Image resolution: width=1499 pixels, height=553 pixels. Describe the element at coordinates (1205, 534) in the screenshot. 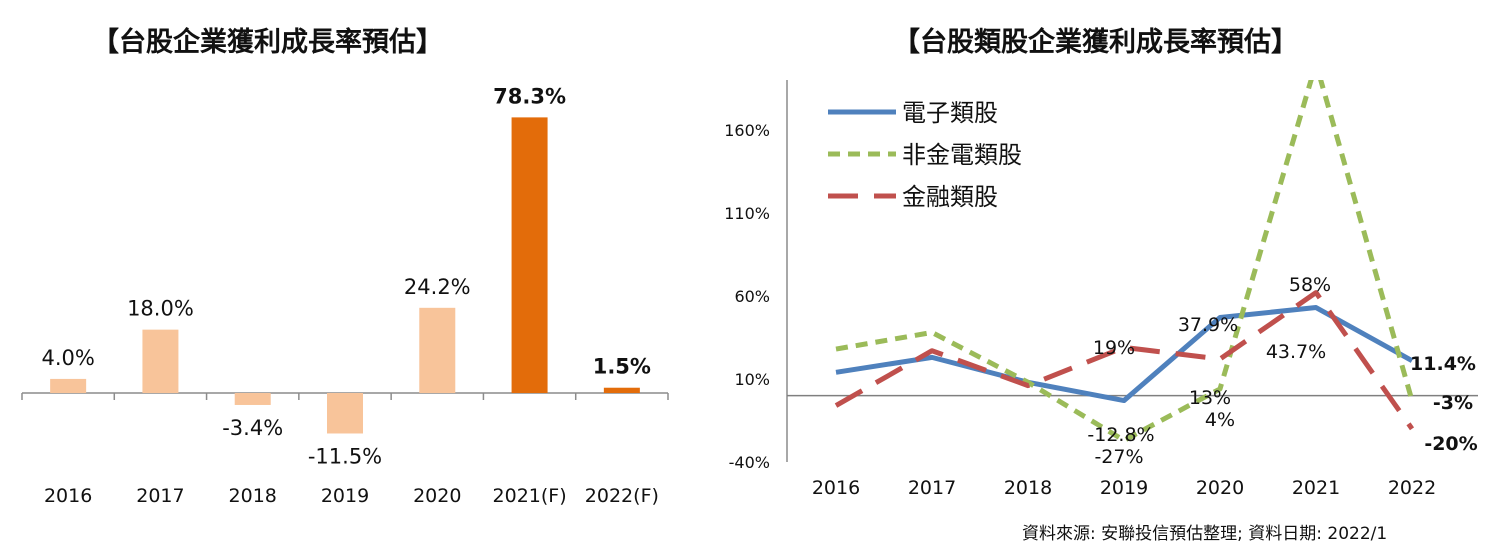

I see `source-note: 資料來源: 安聯投信預估整理; 資料日期: 2022/1` at that location.